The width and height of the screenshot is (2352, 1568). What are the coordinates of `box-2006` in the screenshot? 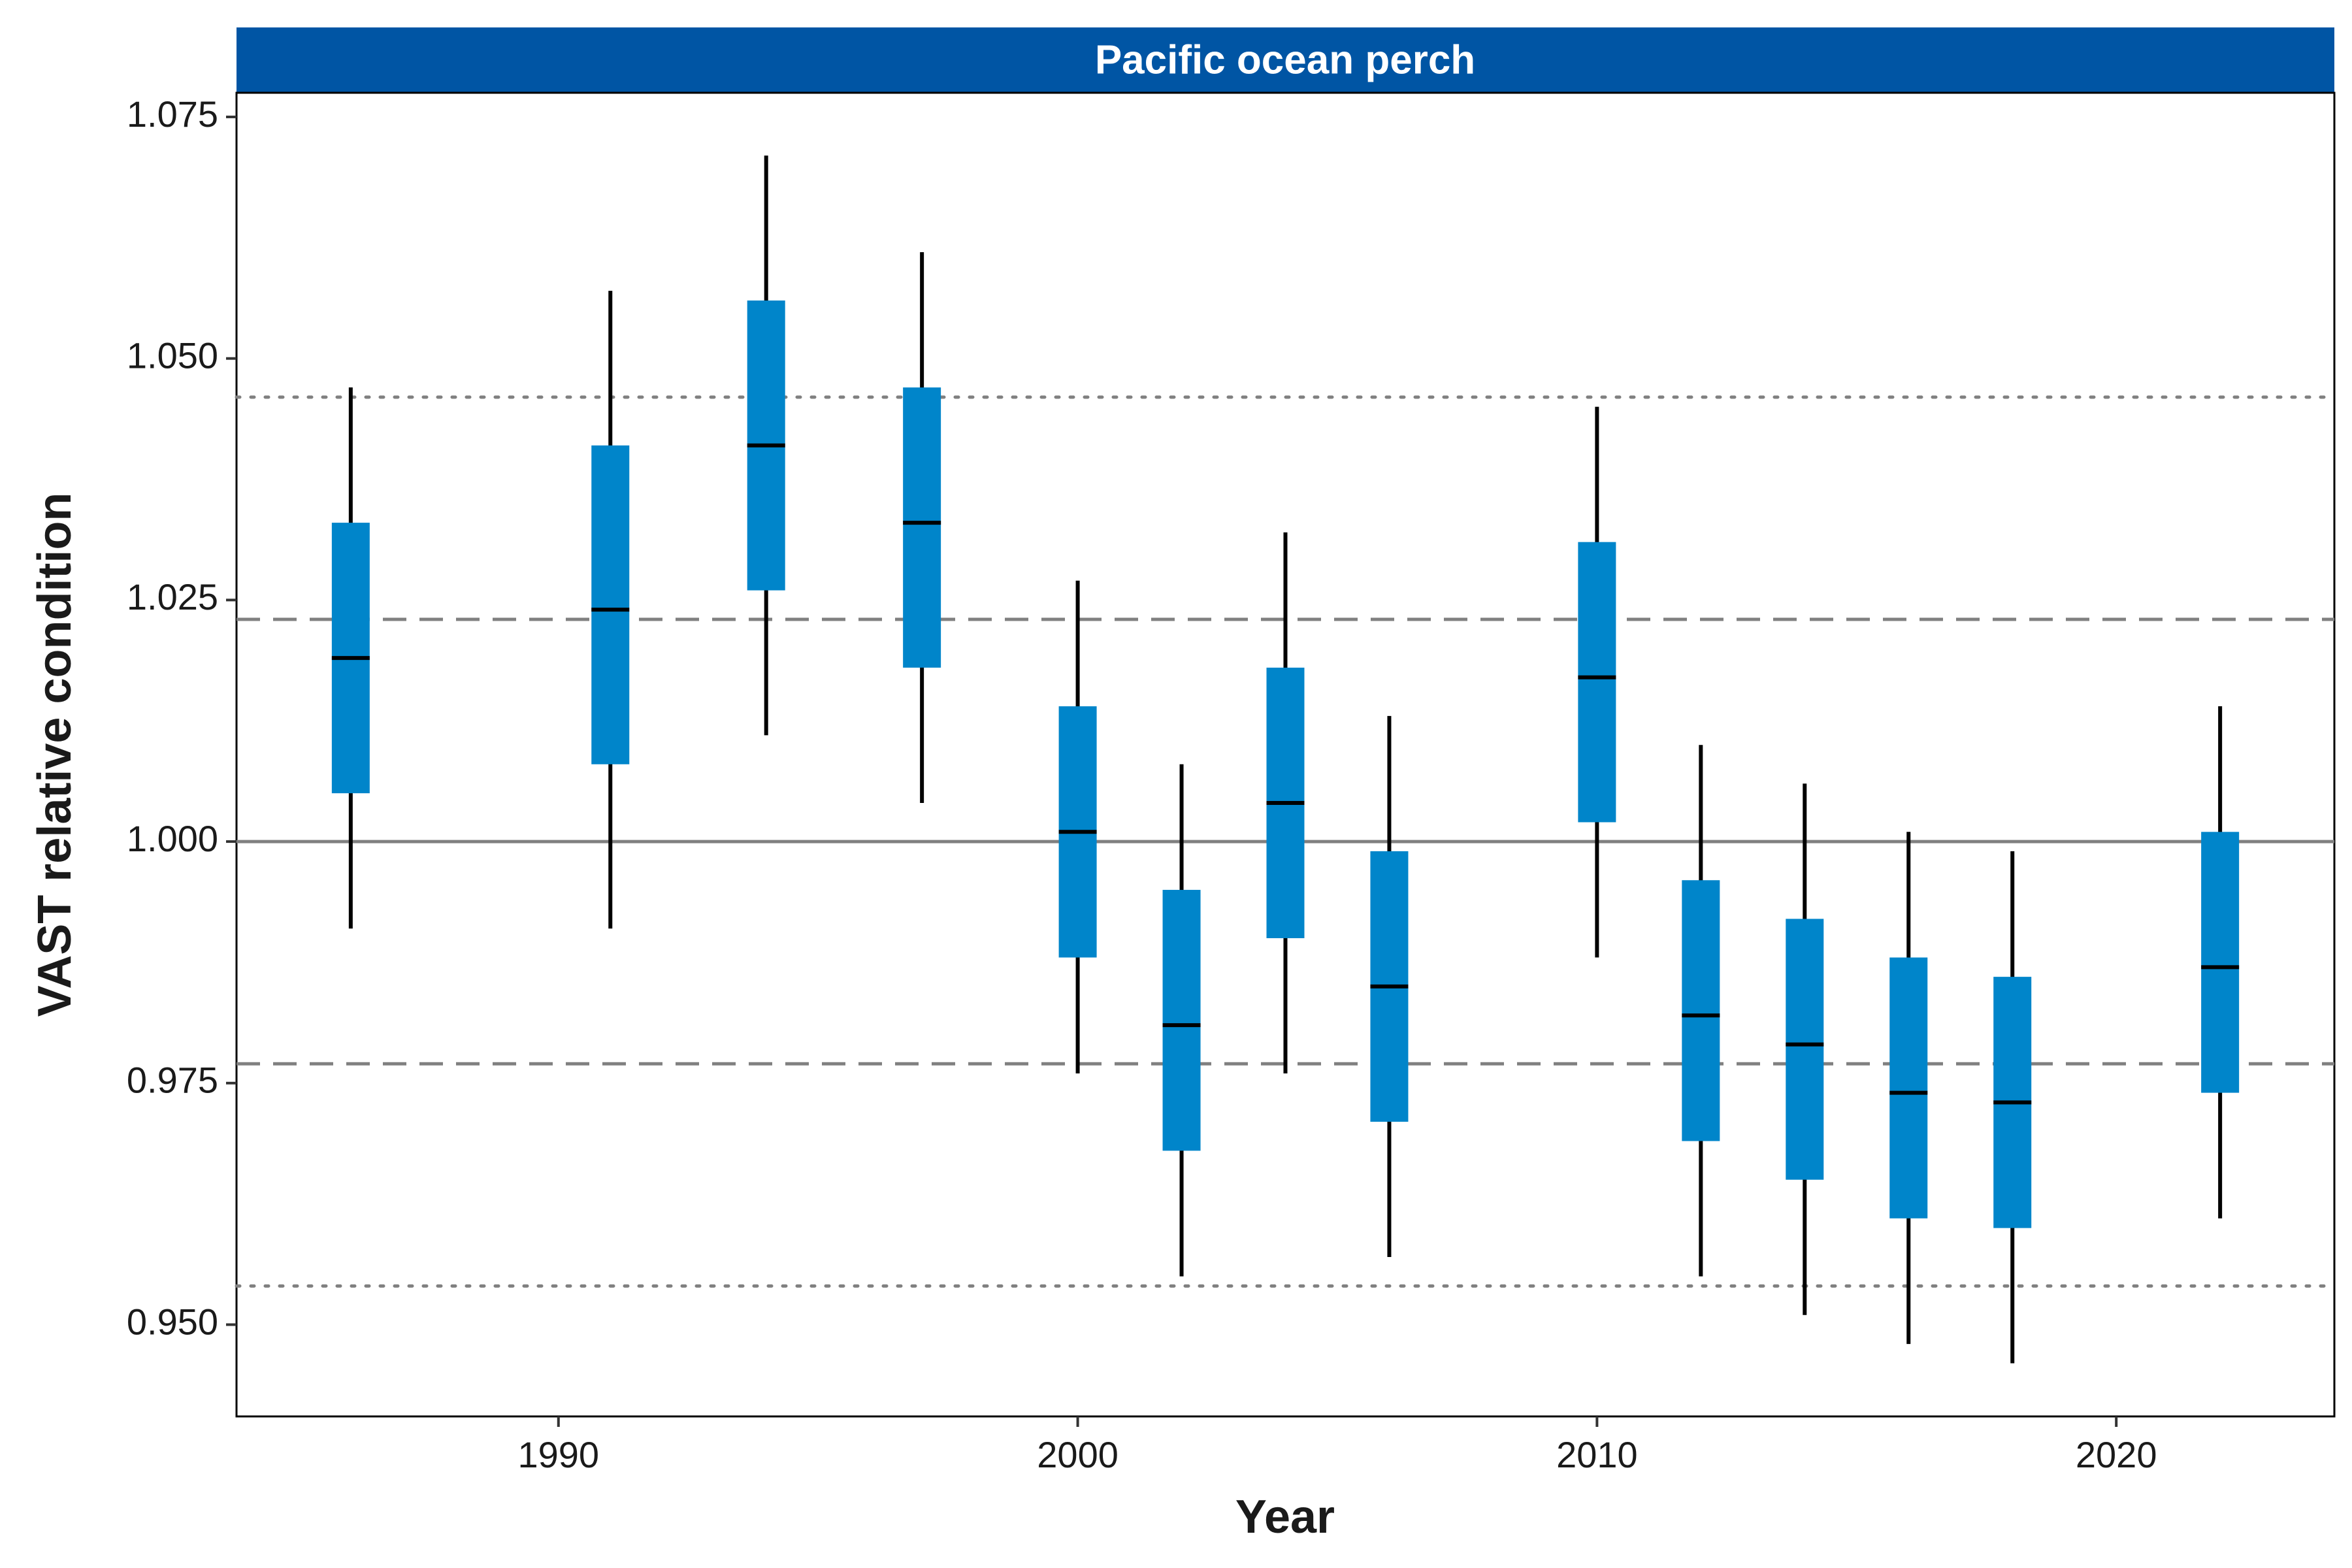 It's located at (1389, 986).